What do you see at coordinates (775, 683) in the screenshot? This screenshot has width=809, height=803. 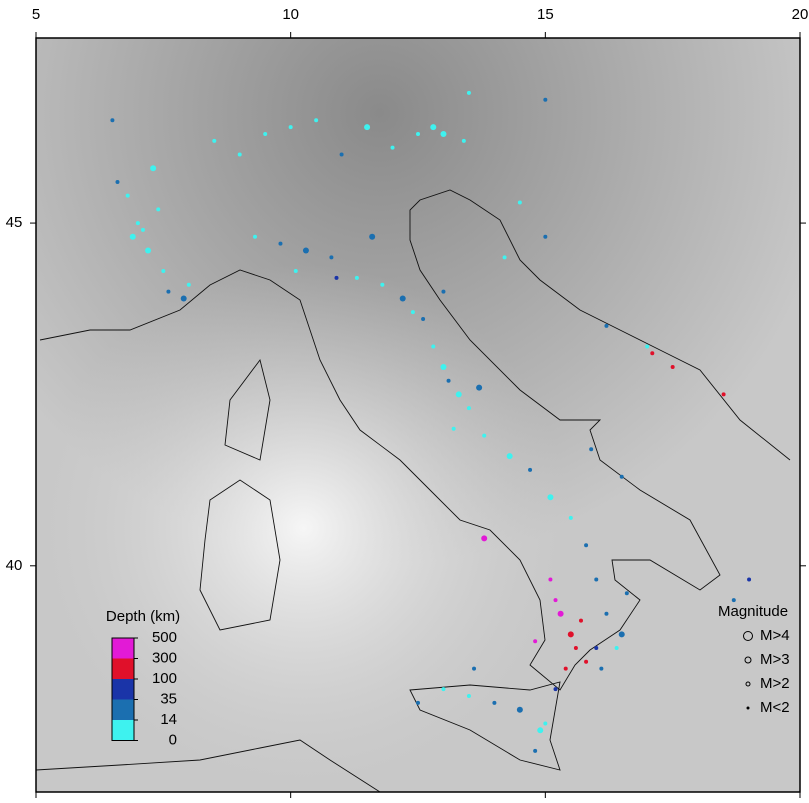 I see `magnitude-label: M>2` at bounding box center [775, 683].